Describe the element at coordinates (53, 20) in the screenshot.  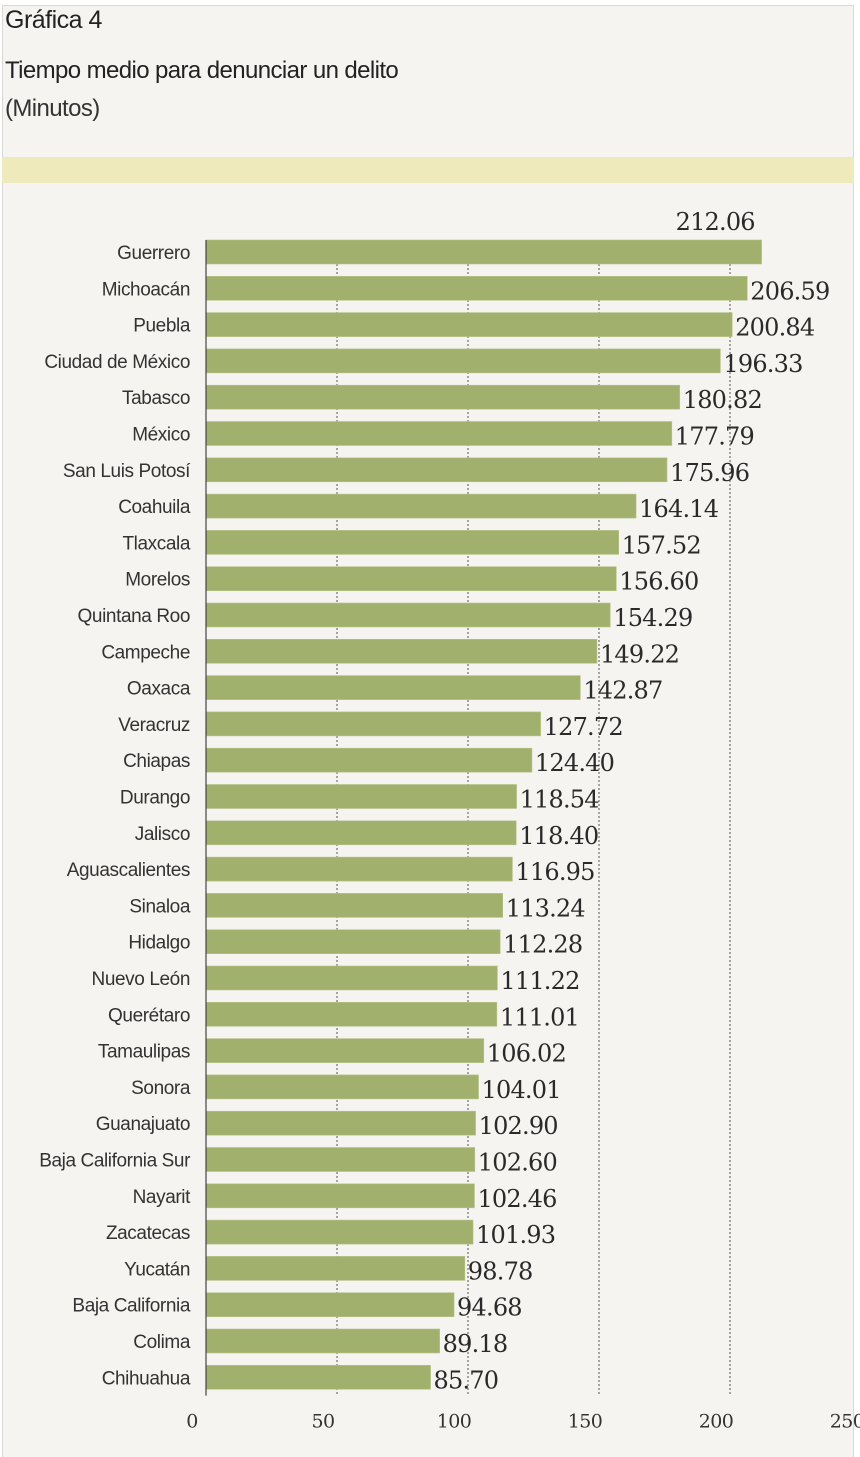
I see `figure-label: Gráfica 4` at that location.